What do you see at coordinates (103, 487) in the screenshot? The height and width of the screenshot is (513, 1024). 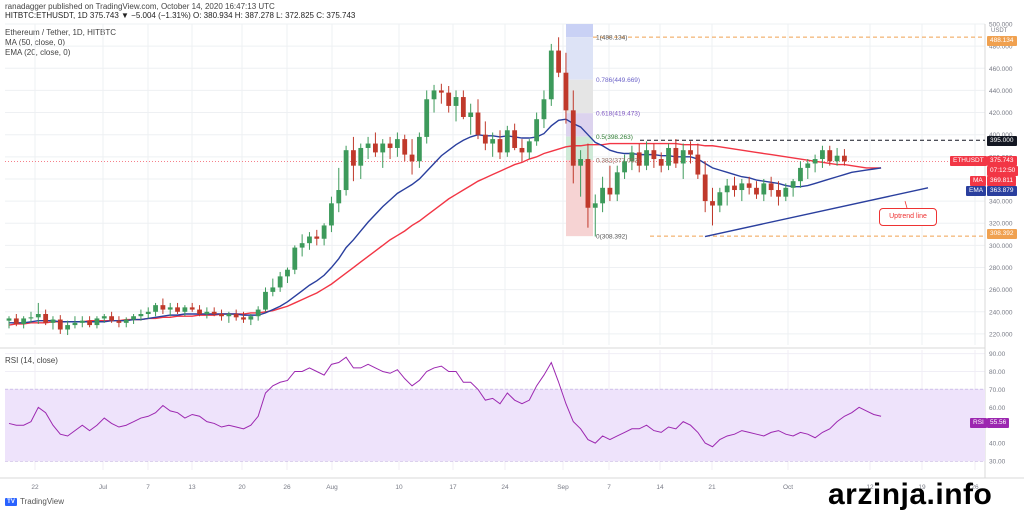 I see `time-tick: Jul` at bounding box center [103, 487].